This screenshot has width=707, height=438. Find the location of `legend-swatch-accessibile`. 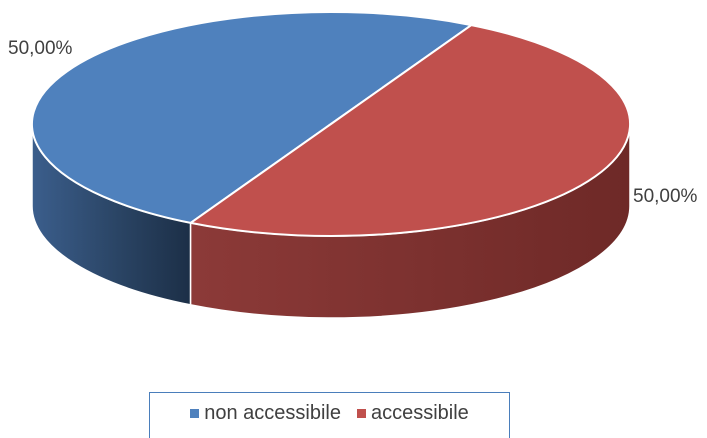

legend-swatch-accessibile is located at coordinates (361, 413).